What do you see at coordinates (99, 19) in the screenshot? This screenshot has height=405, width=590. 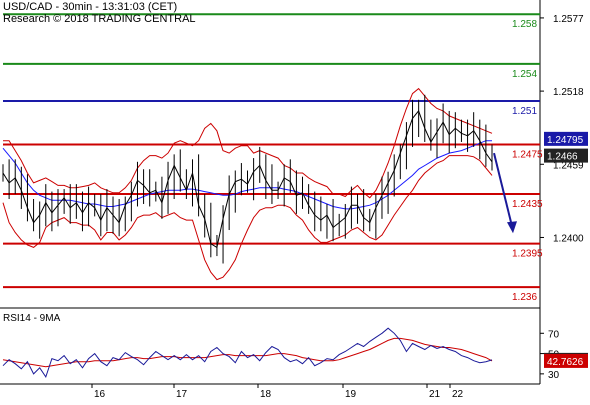 I see `copyright-text: Research © 2018 TRADING CENTRAL` at bounding box center [99, 19].